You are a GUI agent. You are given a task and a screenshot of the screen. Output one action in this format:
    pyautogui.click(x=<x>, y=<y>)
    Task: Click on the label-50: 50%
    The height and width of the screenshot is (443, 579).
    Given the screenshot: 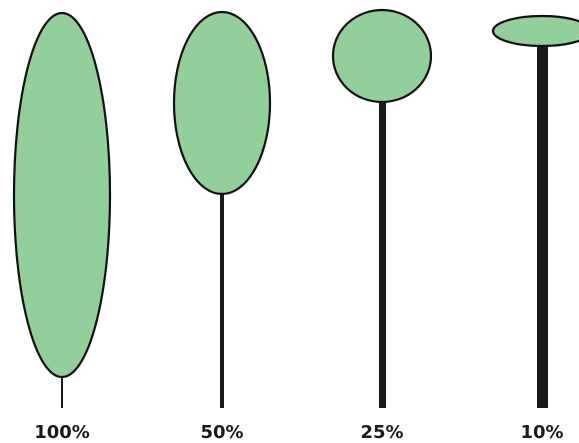 What is the action you would take?
    pyautogui.click(x=221, y=432)
    